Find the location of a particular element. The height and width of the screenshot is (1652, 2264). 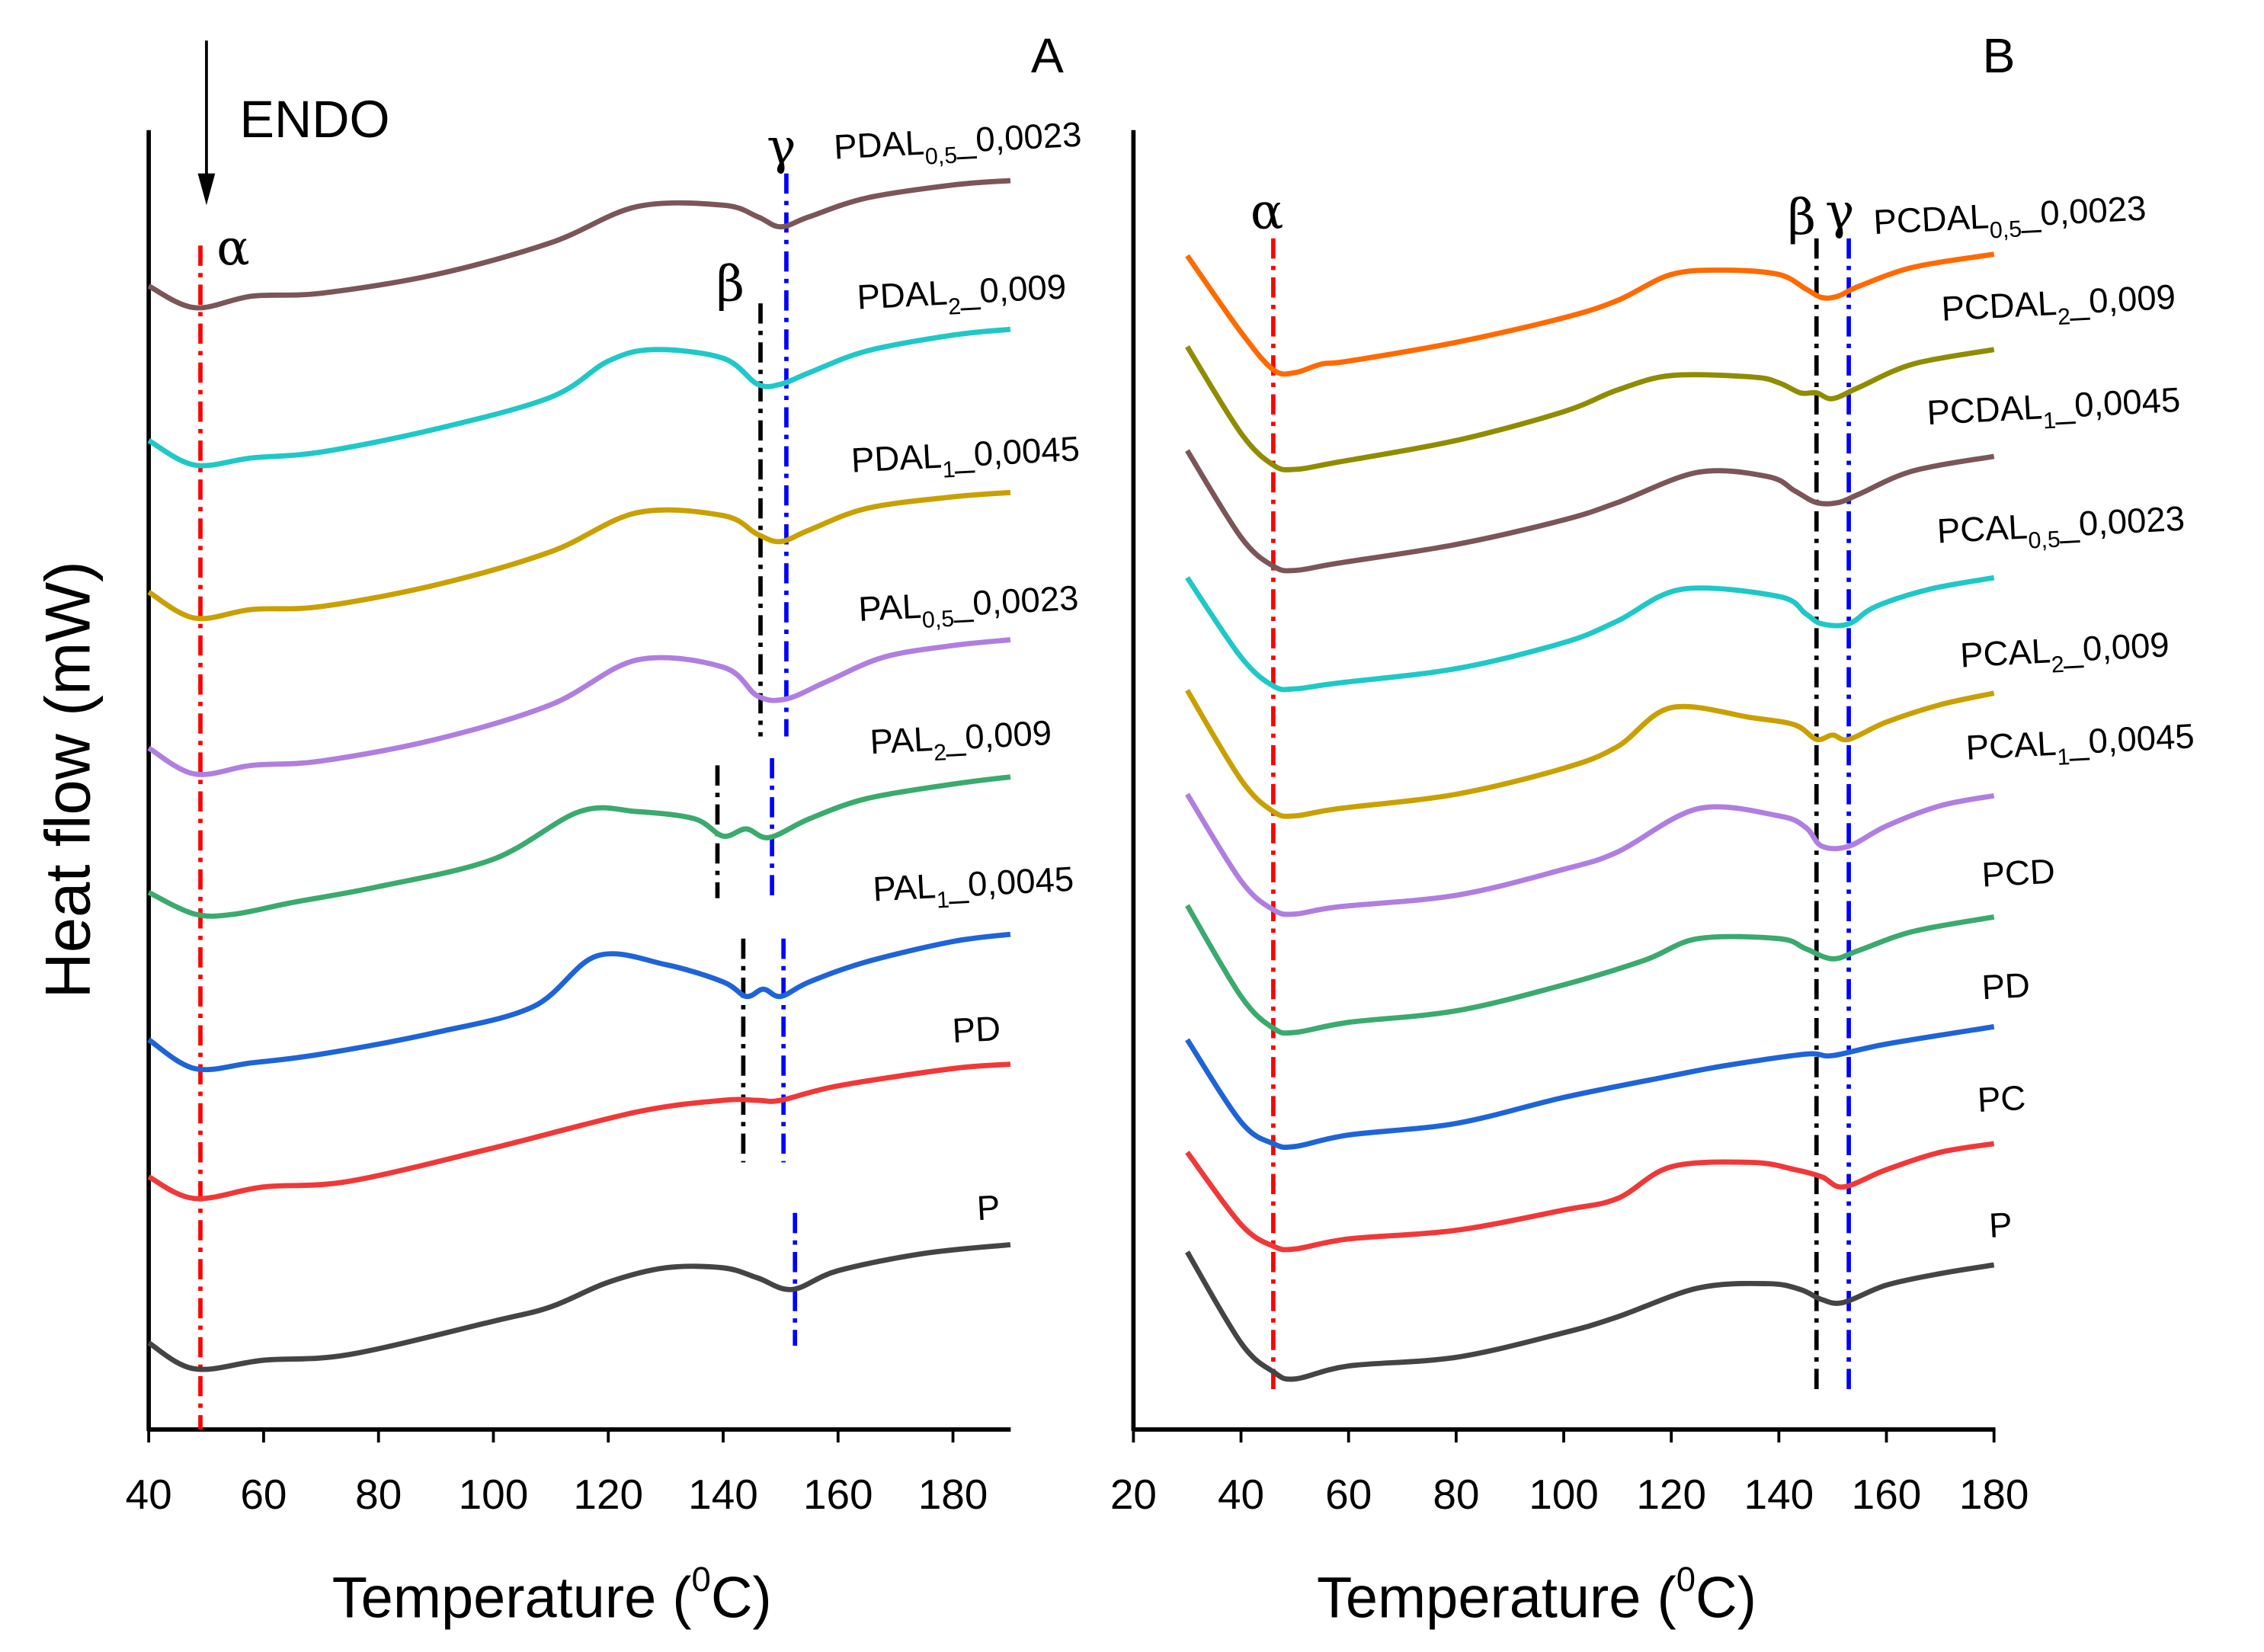

panel-label-a: A is located at coordinates (1047, 55).